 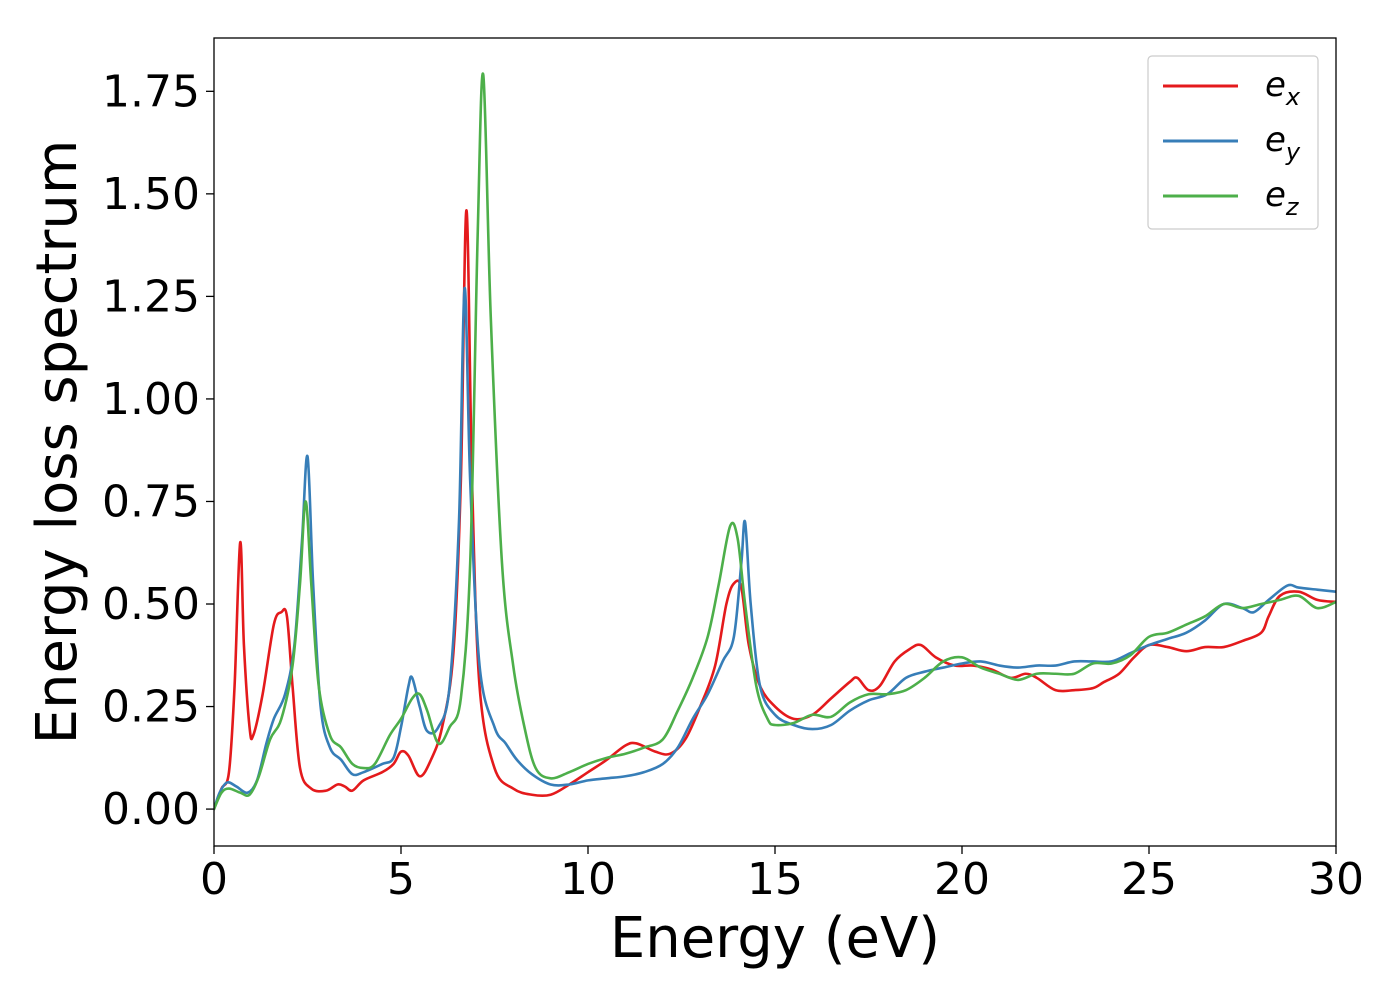 What do you see at coordinates (775, 879) in the screenshot?
I see `x-tick-label: 15` at bounding box center [775, 879].